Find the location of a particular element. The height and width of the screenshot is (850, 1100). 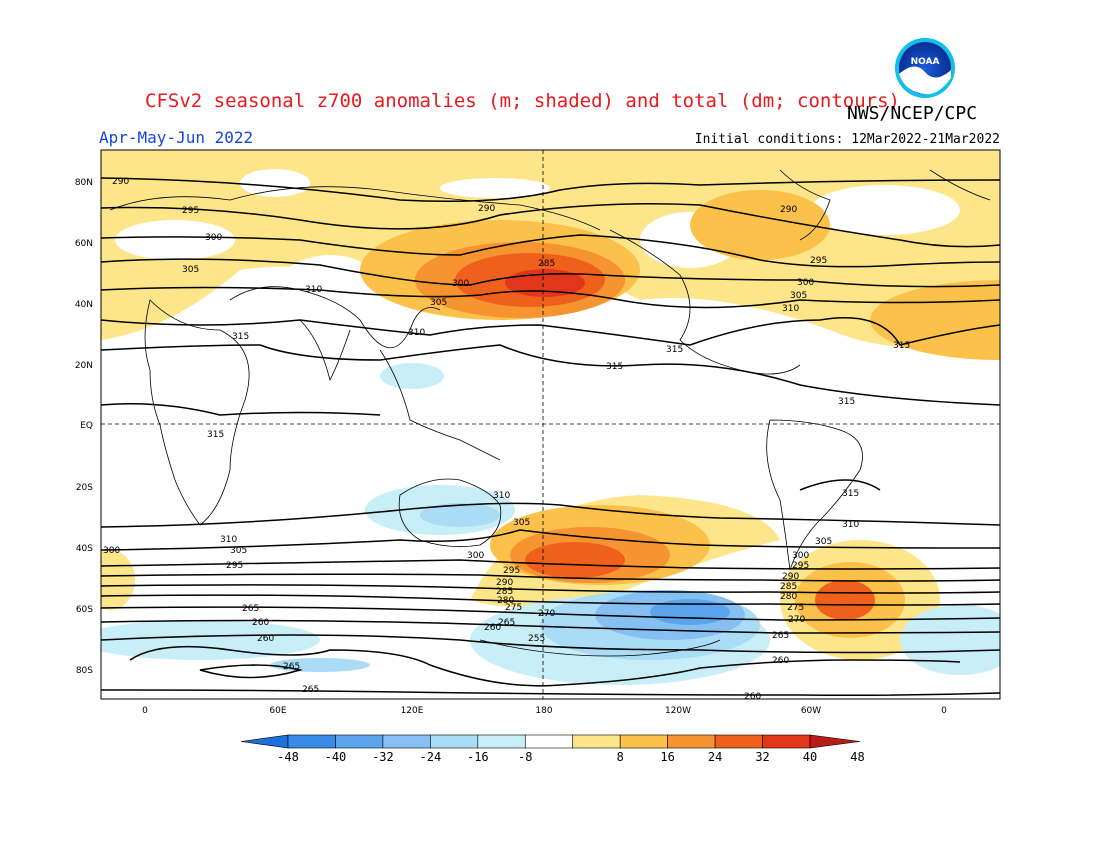

lat-label: 40S is located at coordinates (84, 549).